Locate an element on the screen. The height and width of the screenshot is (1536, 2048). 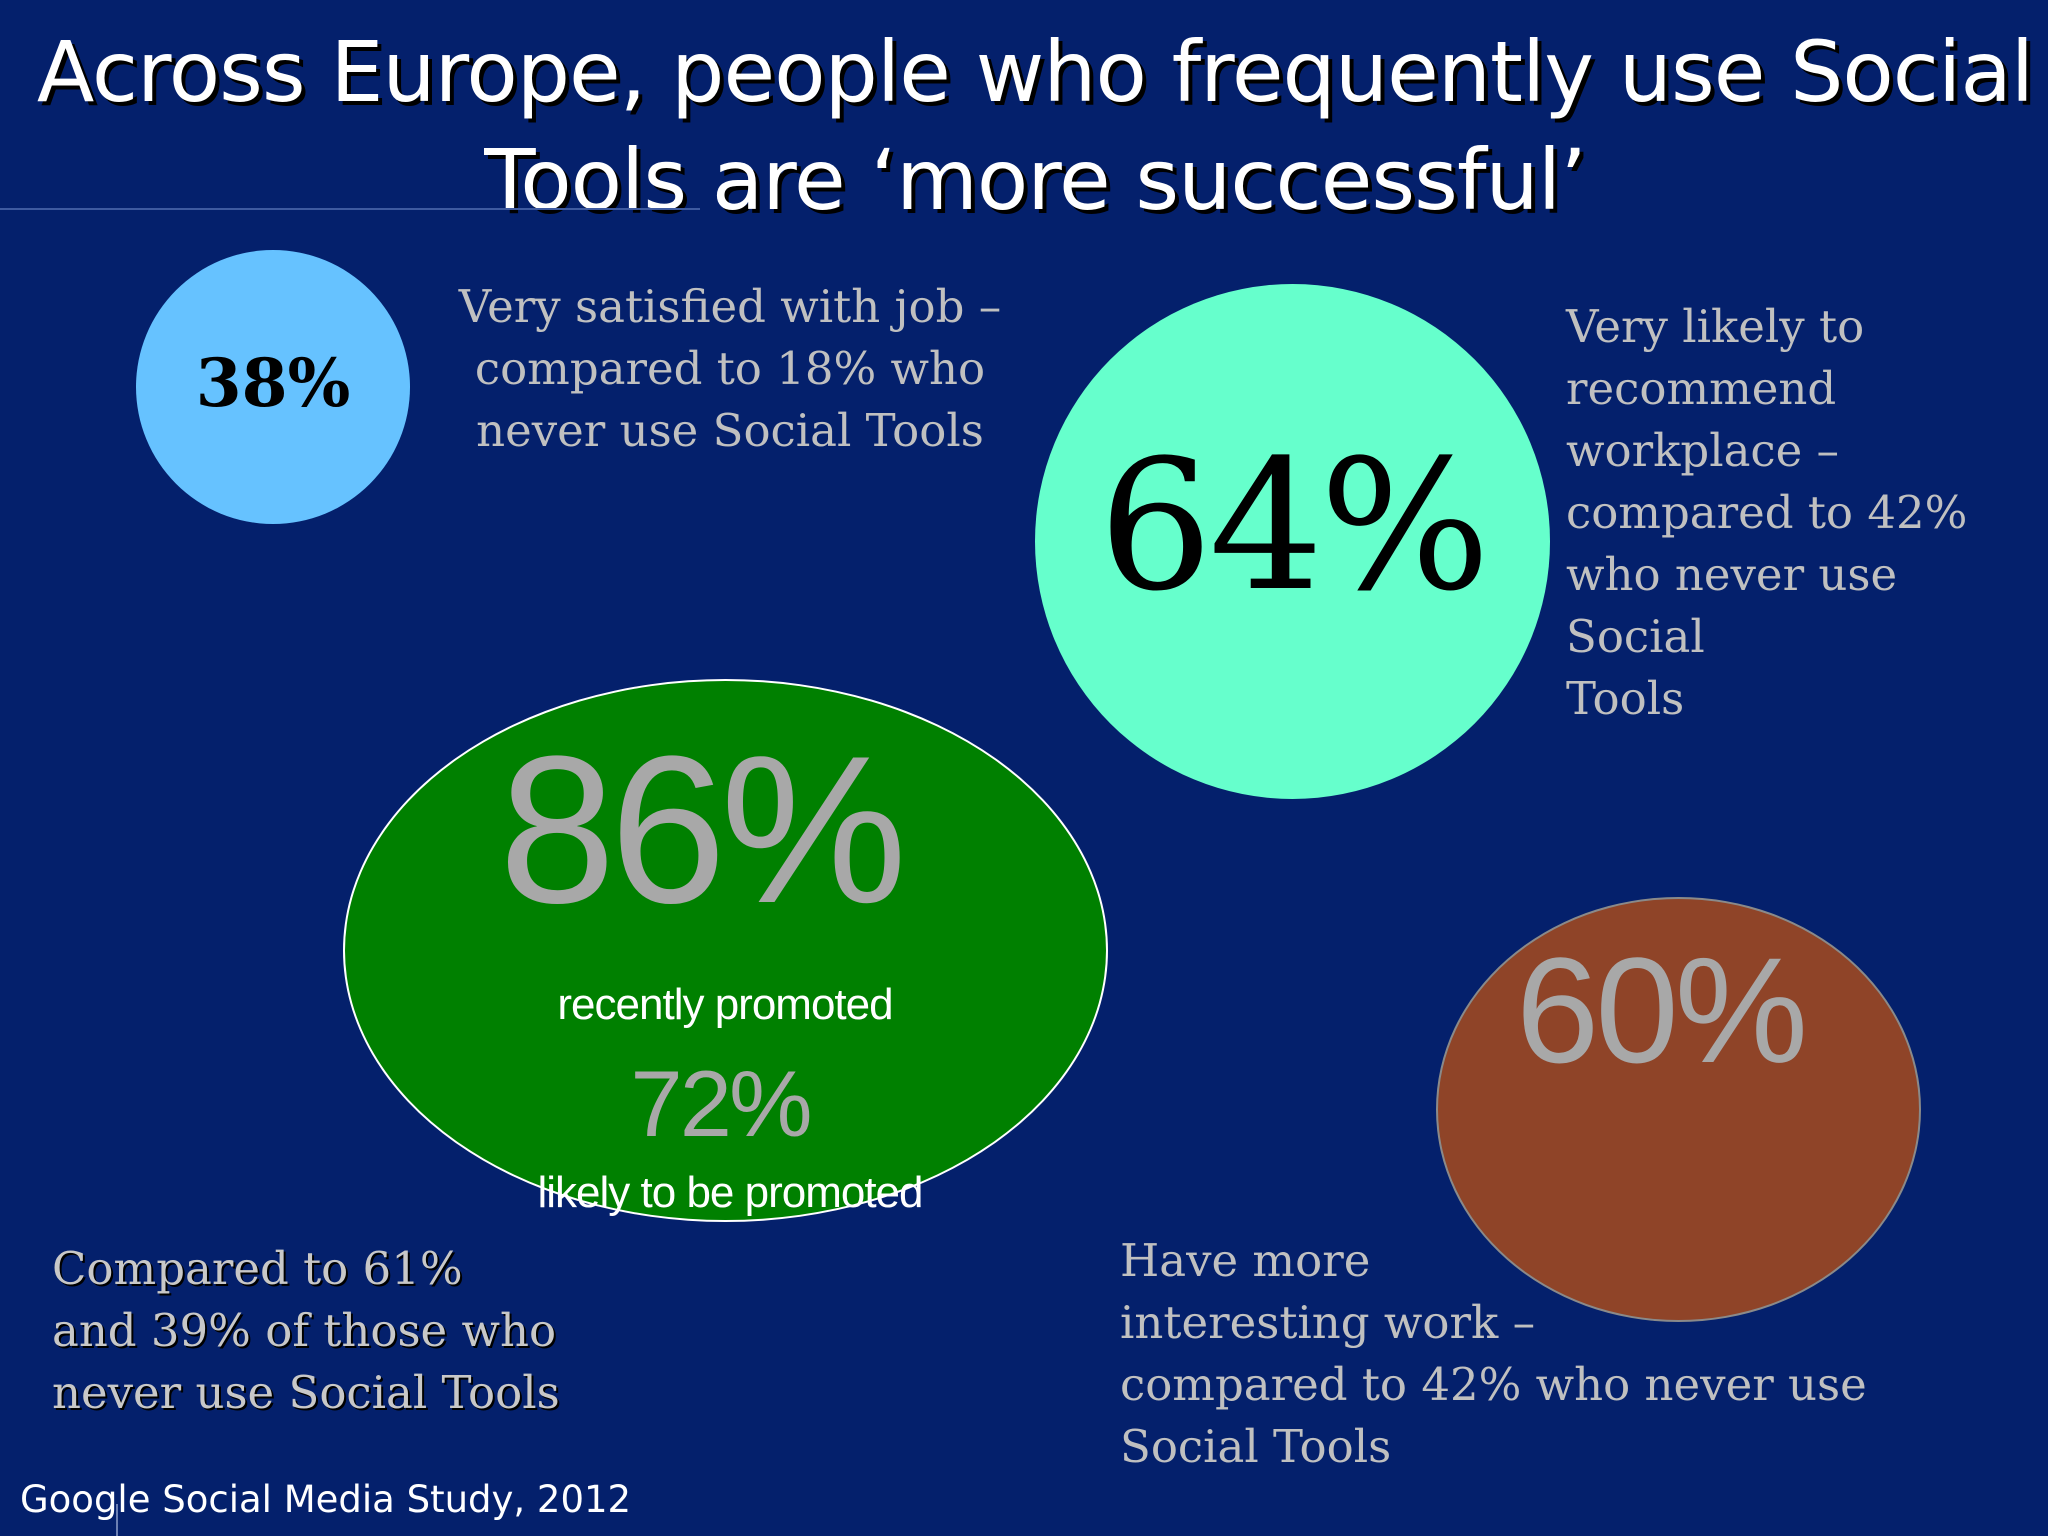
description-line: and 39% of those who is located at coordinates (304, 1330).